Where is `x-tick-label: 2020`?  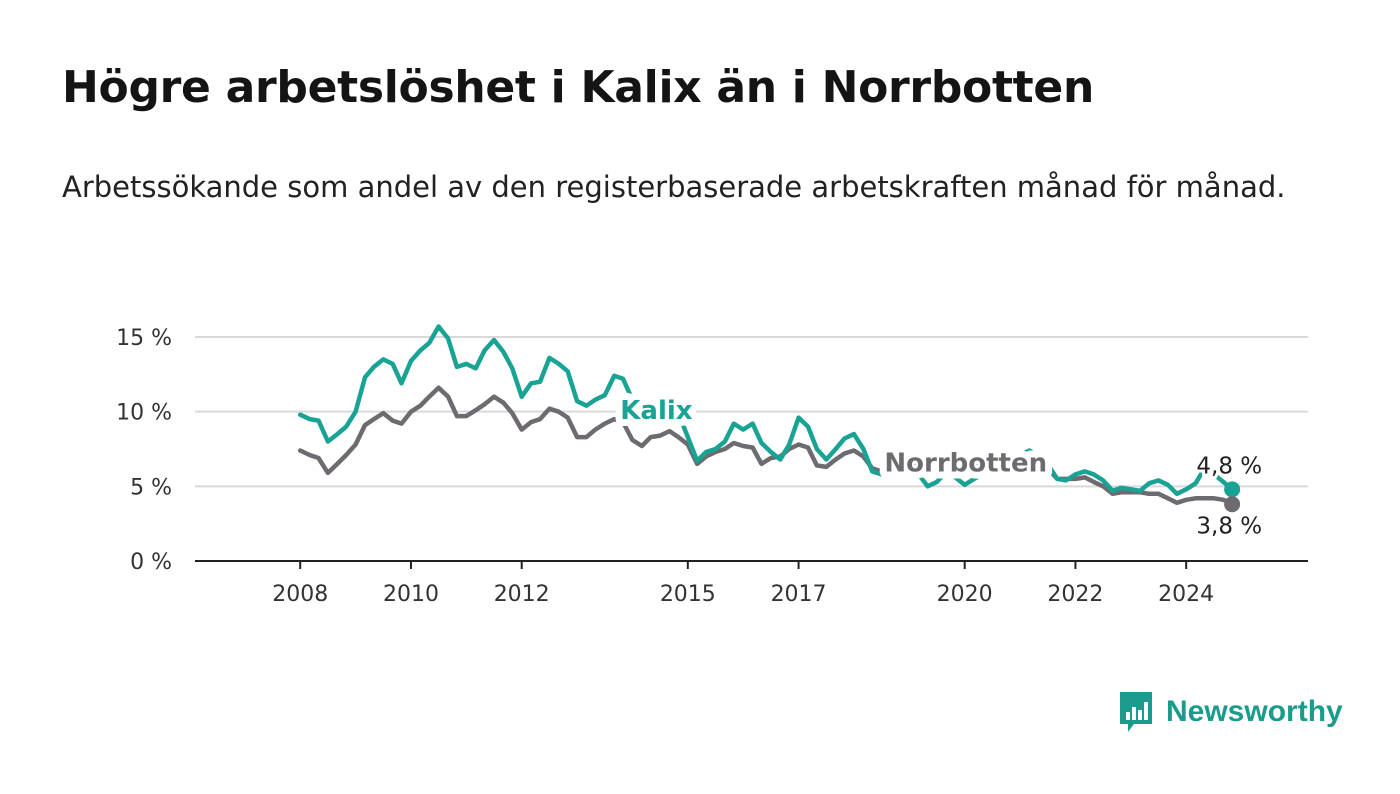
x-tick-label: 2020 is located at coordinates (965, 594).